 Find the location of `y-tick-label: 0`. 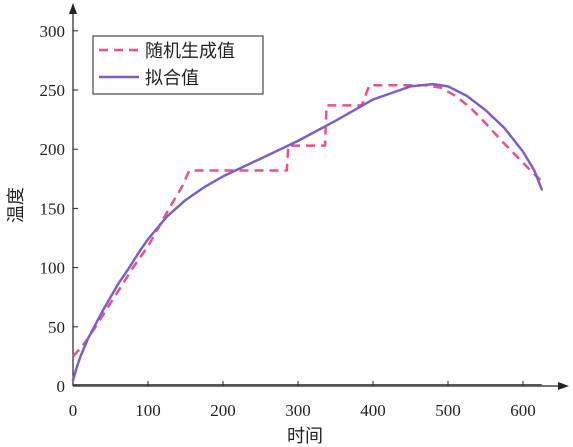

y-tick-label: 0 is located at coordinates (61, 386).